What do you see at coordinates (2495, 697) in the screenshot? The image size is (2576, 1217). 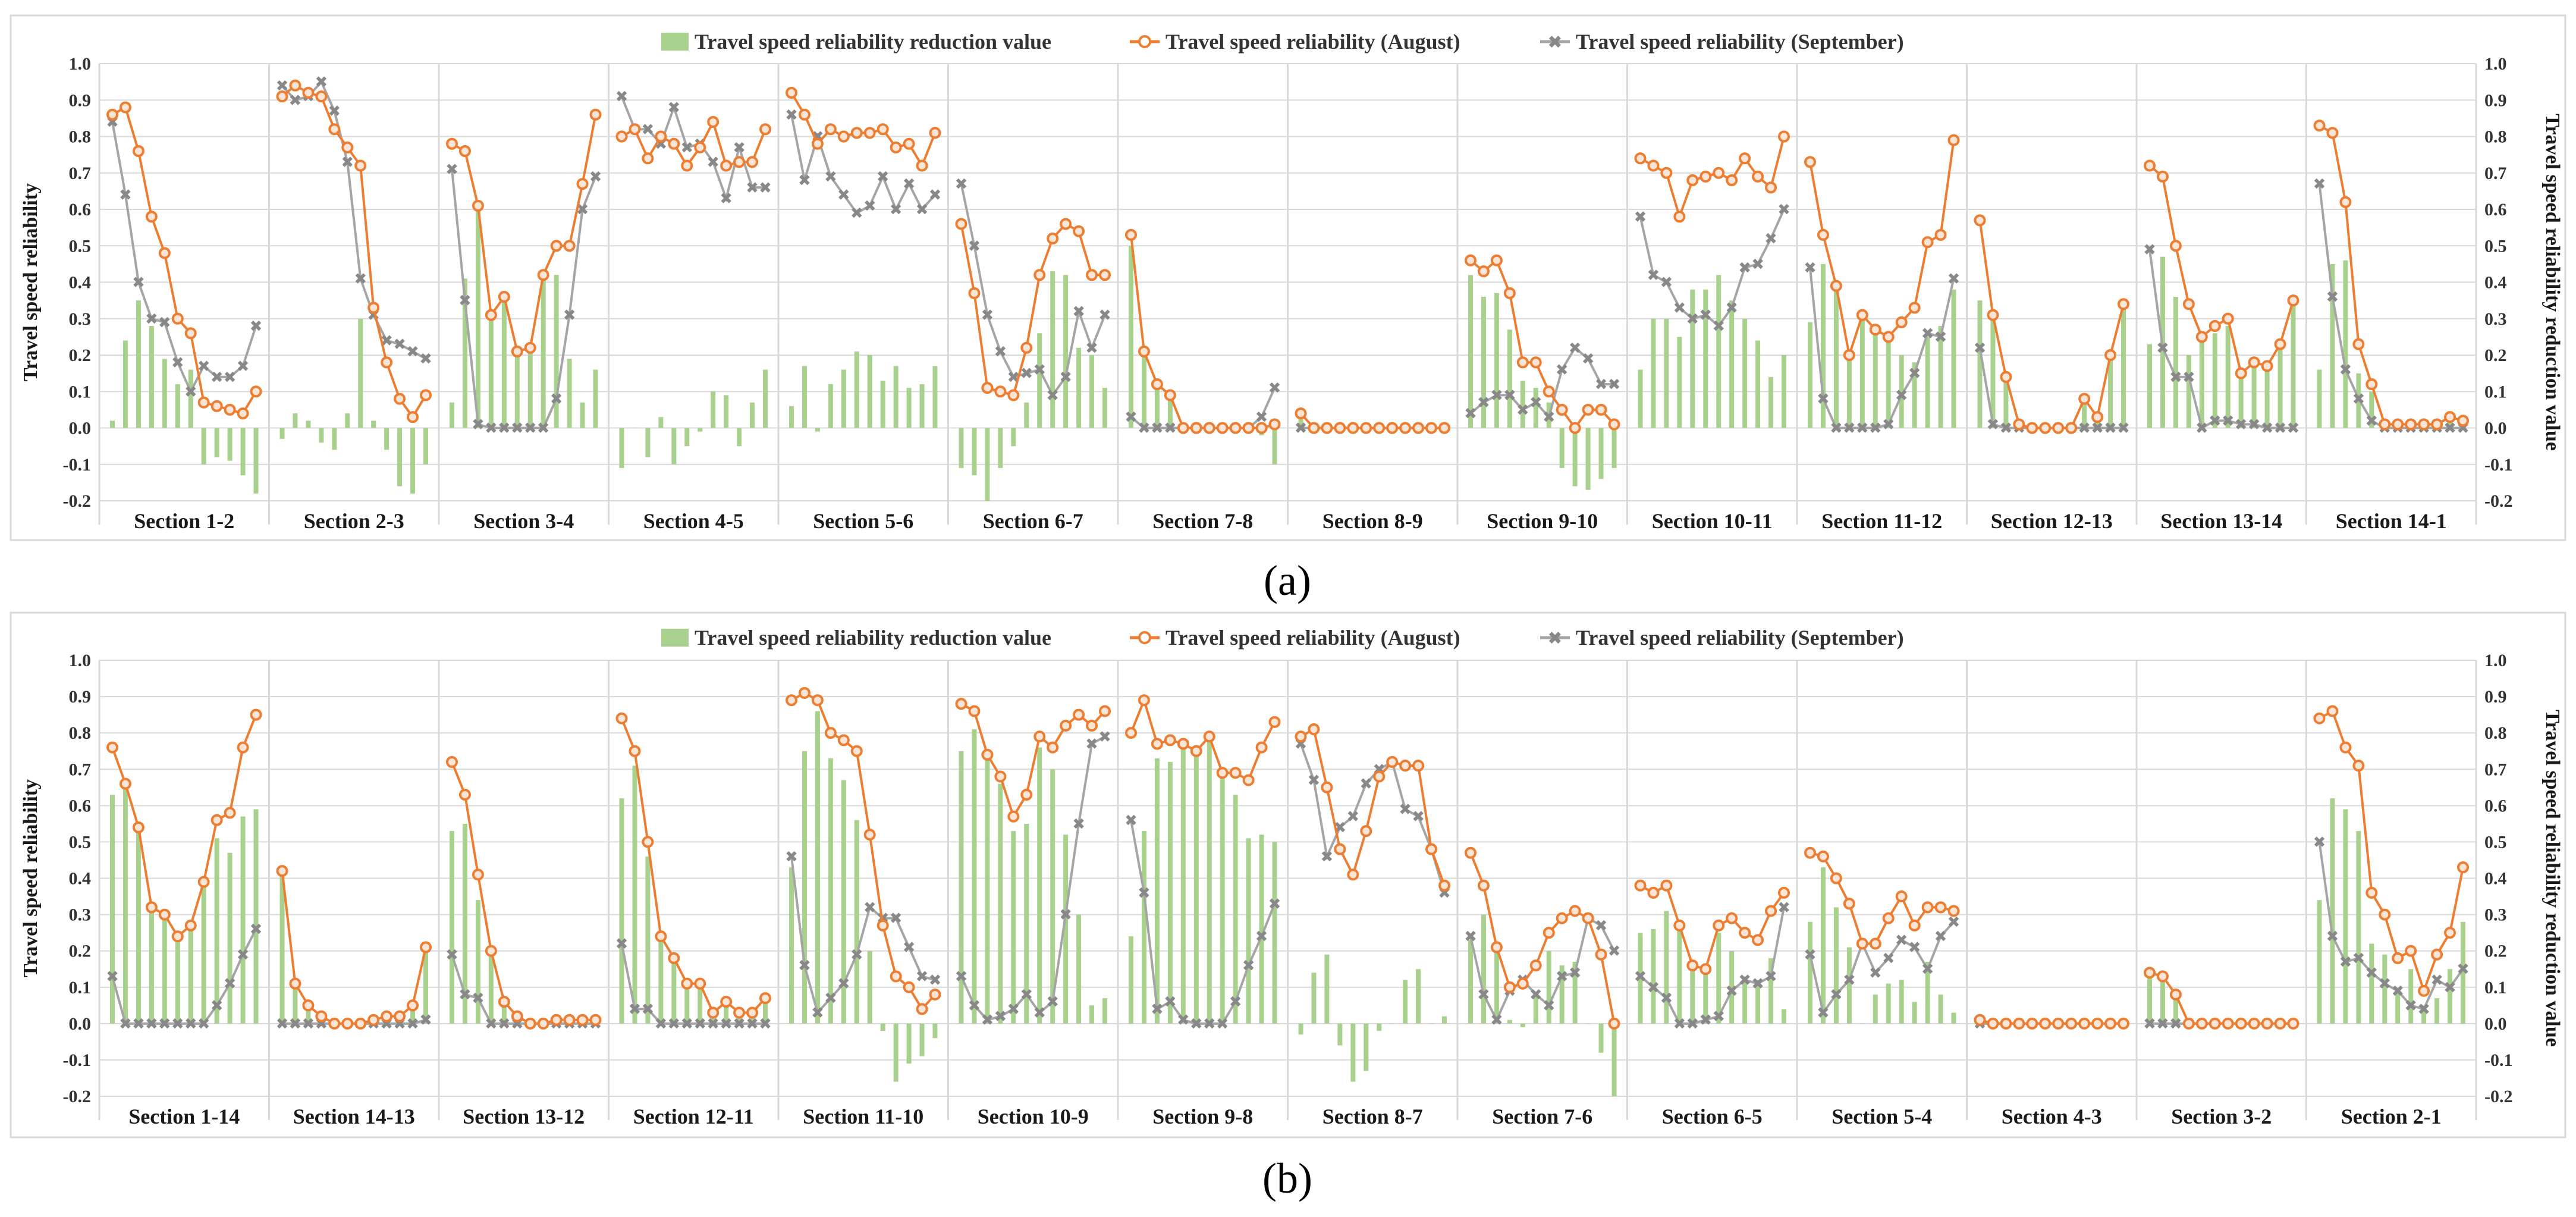 I see `y-tick-right: 0.9` at bounding box center [2495, 697].